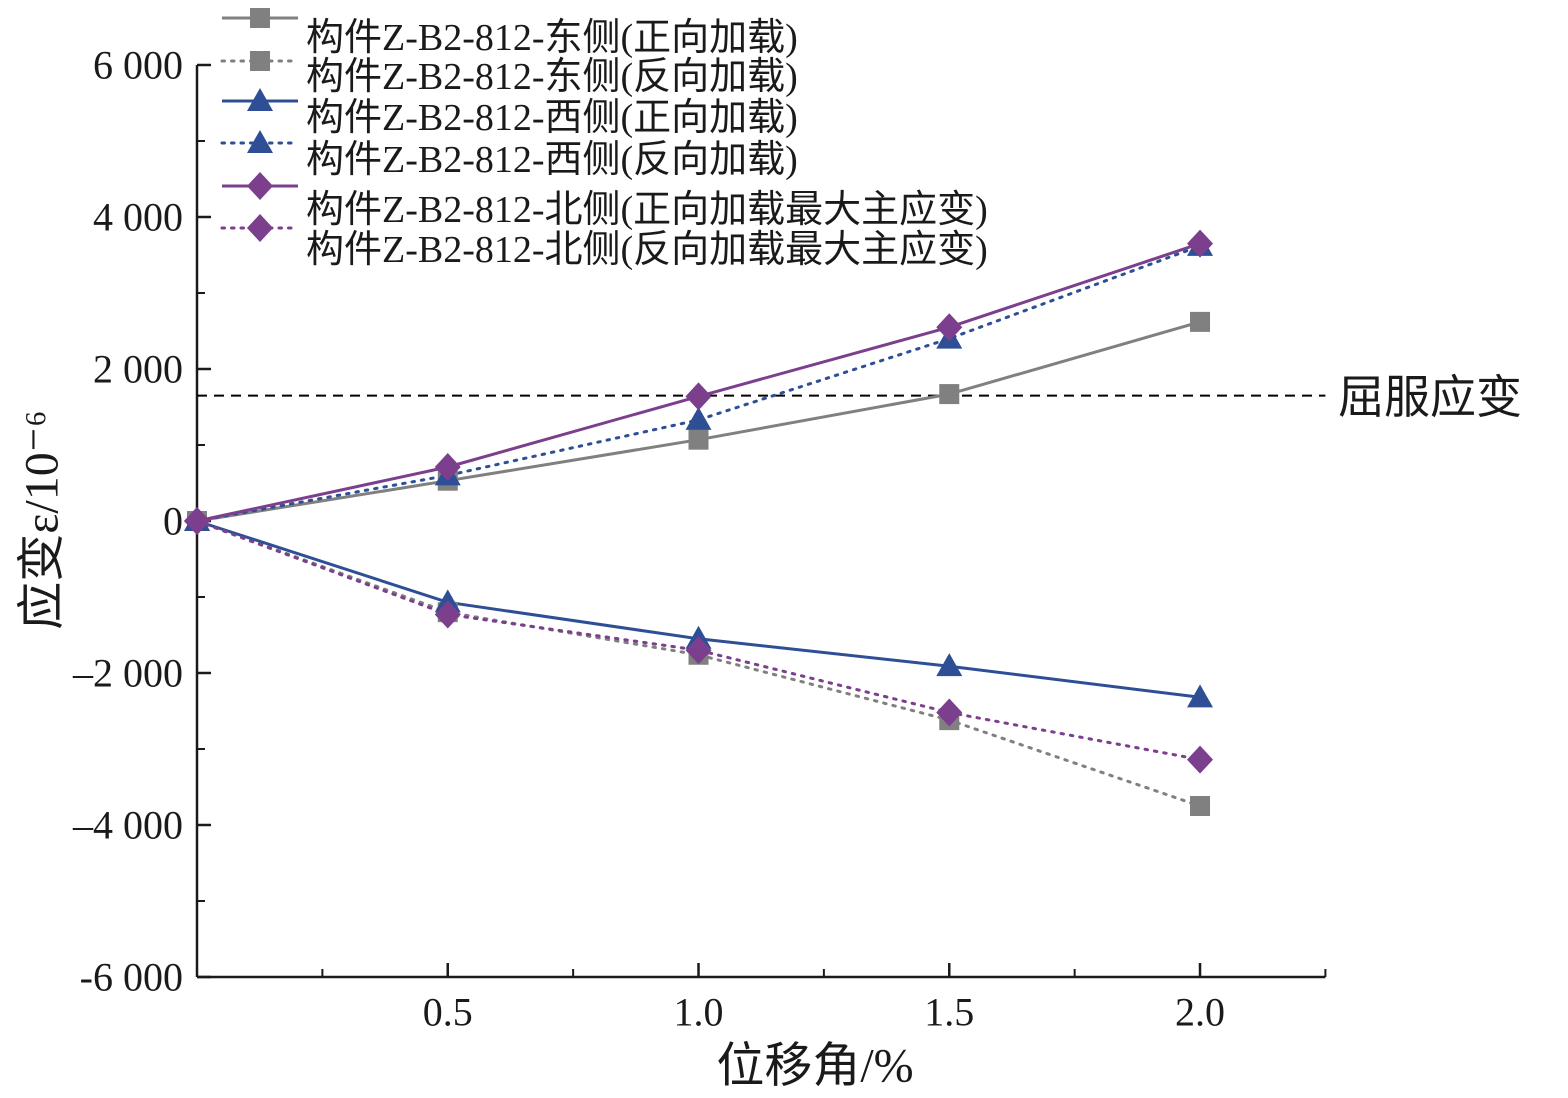 The image size is (1568, 1098). Describe the element at coordinates (698, 418) in the screenshot. I see `series-4-point` at that location.